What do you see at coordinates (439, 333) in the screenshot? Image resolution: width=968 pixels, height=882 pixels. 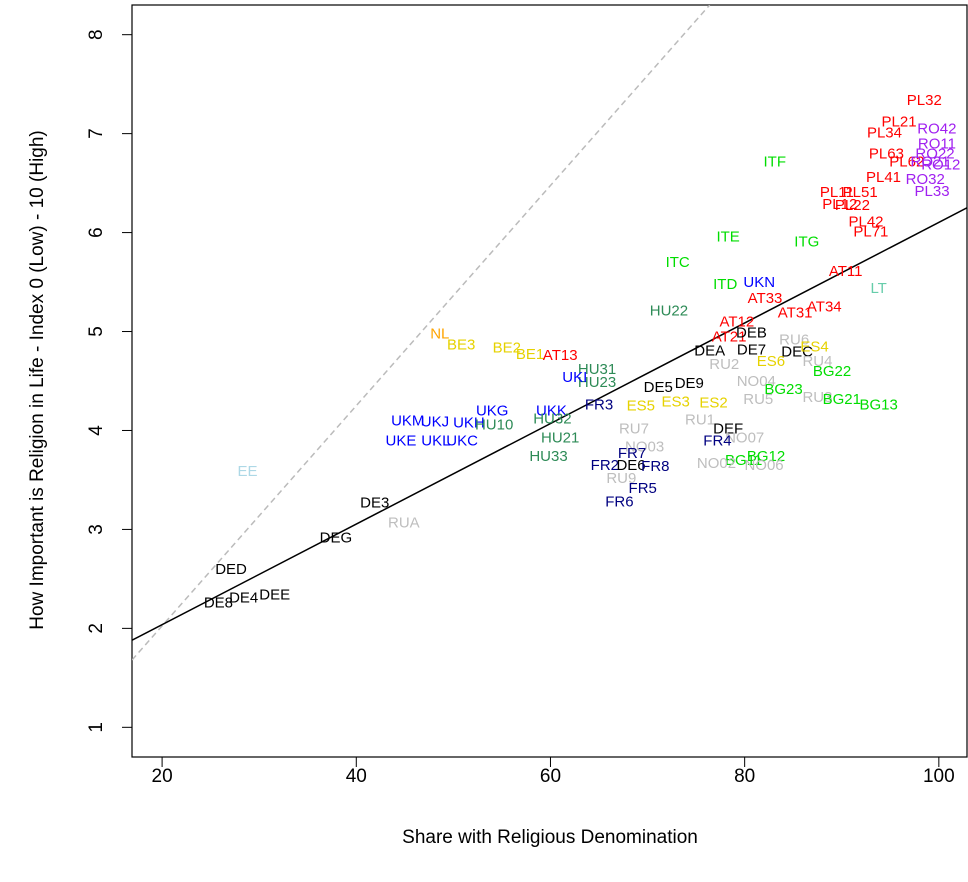 I see `point-label: NL` at bounding box center [439, 333].